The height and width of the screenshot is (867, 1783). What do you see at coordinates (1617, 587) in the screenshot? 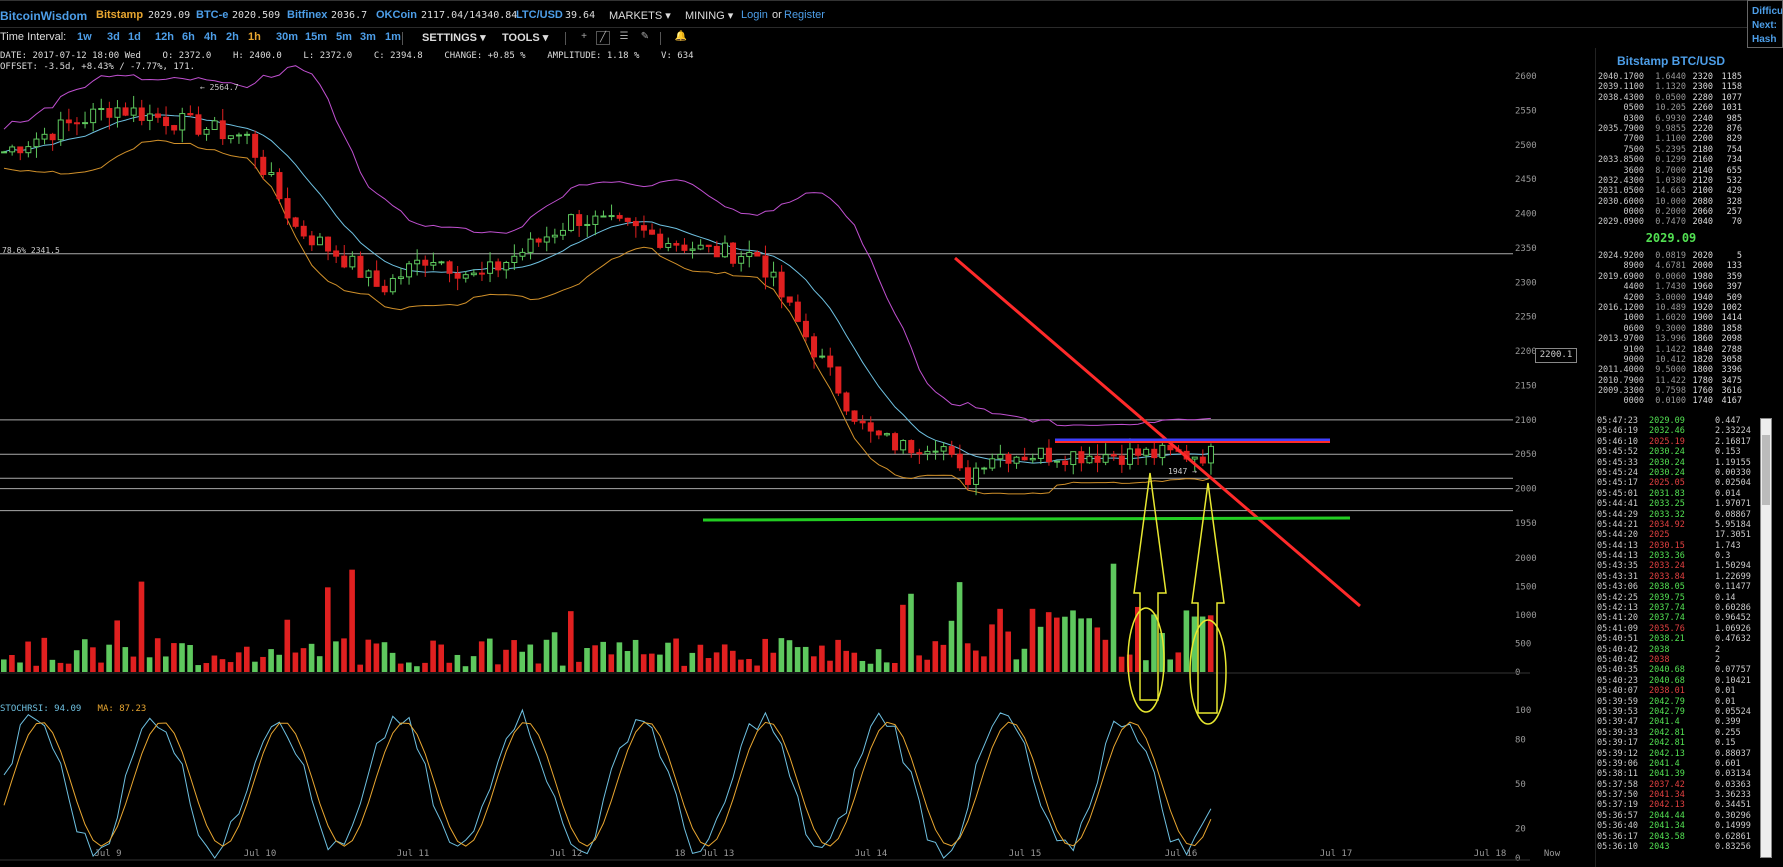
I see `trade-time: 05:43:06` at bounding box center [1617, 587].